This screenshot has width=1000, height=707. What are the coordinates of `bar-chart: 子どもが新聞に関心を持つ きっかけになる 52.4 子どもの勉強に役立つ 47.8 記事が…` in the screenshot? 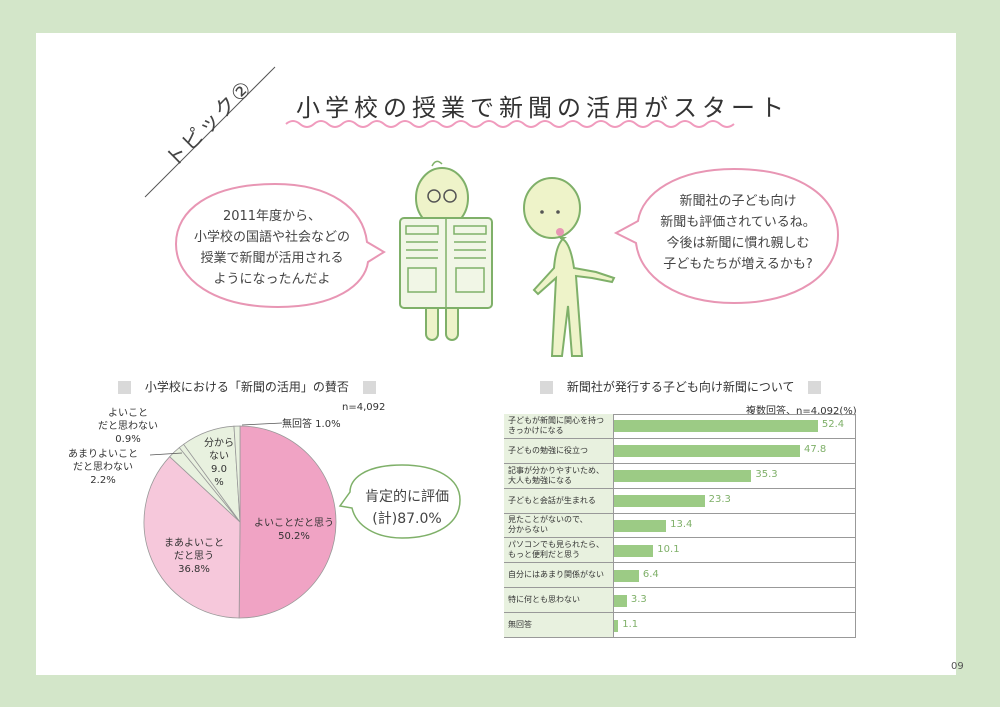 It's located at (680, 526).